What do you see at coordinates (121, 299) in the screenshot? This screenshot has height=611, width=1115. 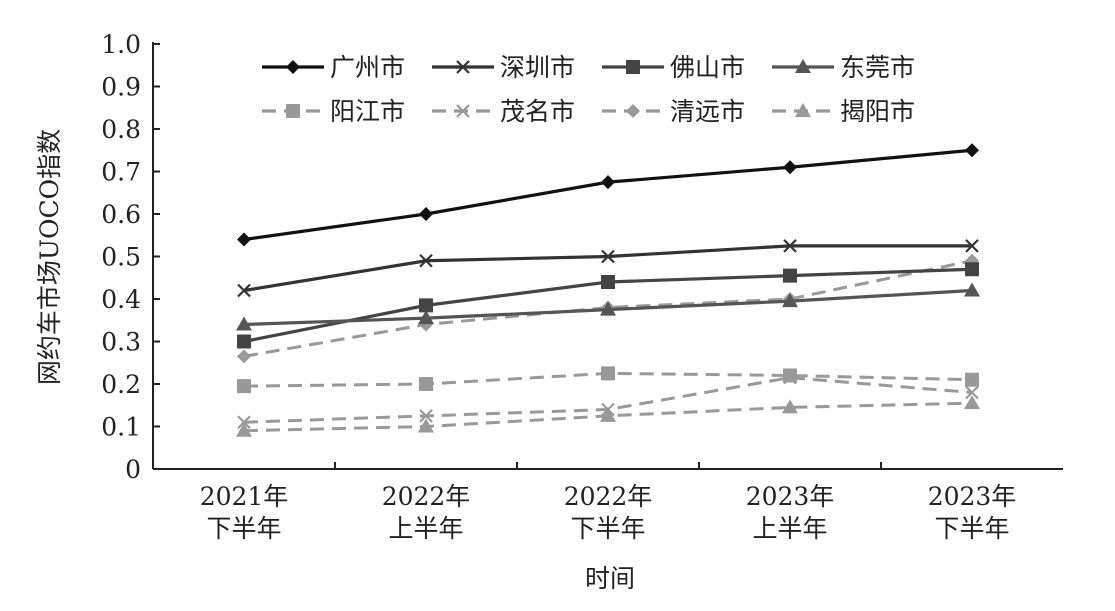 I see `y-tick-label: 0.4` at bounding box center [121, 299].